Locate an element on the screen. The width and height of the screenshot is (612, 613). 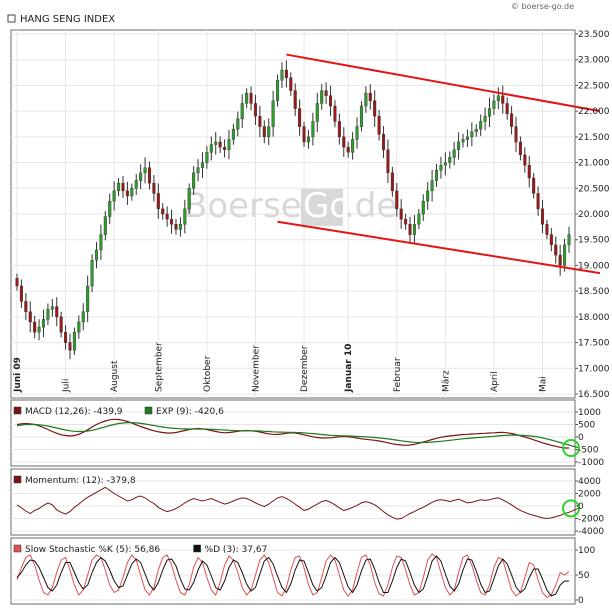
month-label: April is located at coordinates (495, 381).